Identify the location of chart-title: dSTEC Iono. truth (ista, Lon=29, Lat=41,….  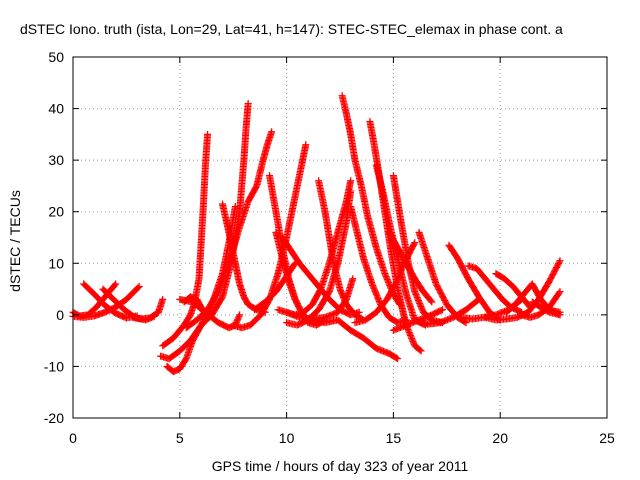
(291, 29).